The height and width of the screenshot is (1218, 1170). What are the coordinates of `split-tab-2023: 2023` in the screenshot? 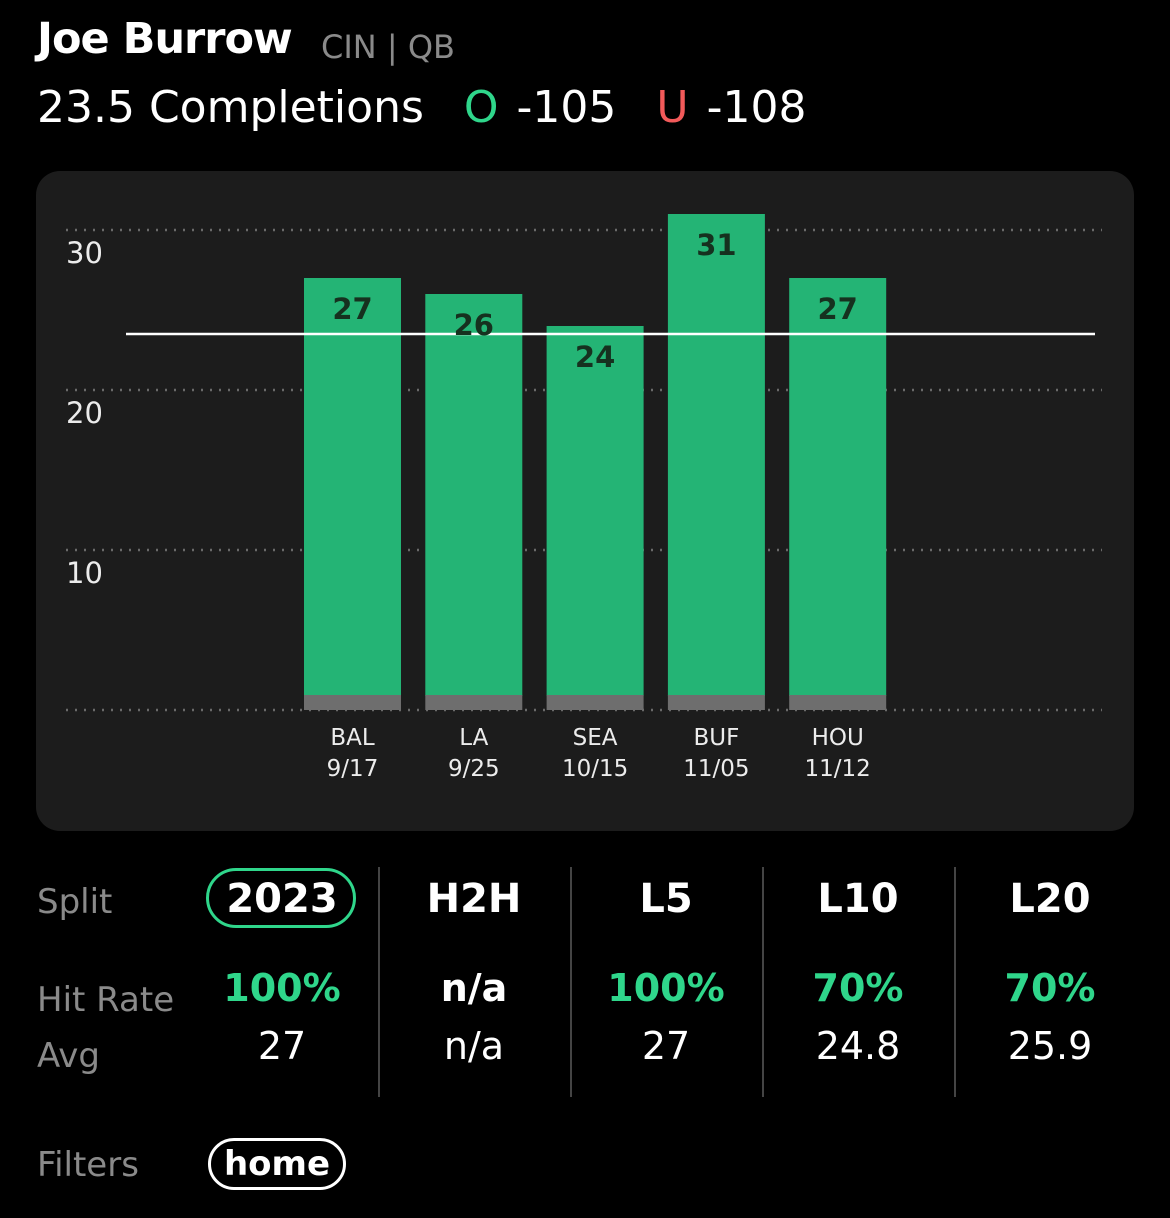 It's located at (282, 899).